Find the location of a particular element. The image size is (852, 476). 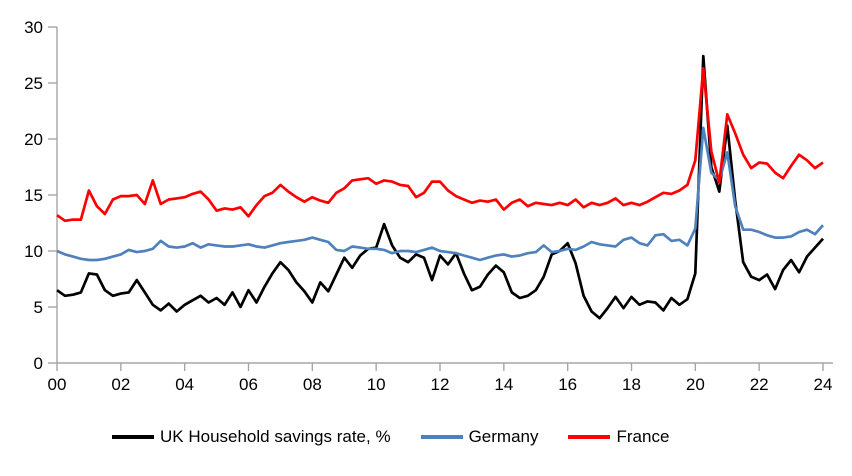

y-axis-tick-label: 10 is located at coordinates (33, 251).